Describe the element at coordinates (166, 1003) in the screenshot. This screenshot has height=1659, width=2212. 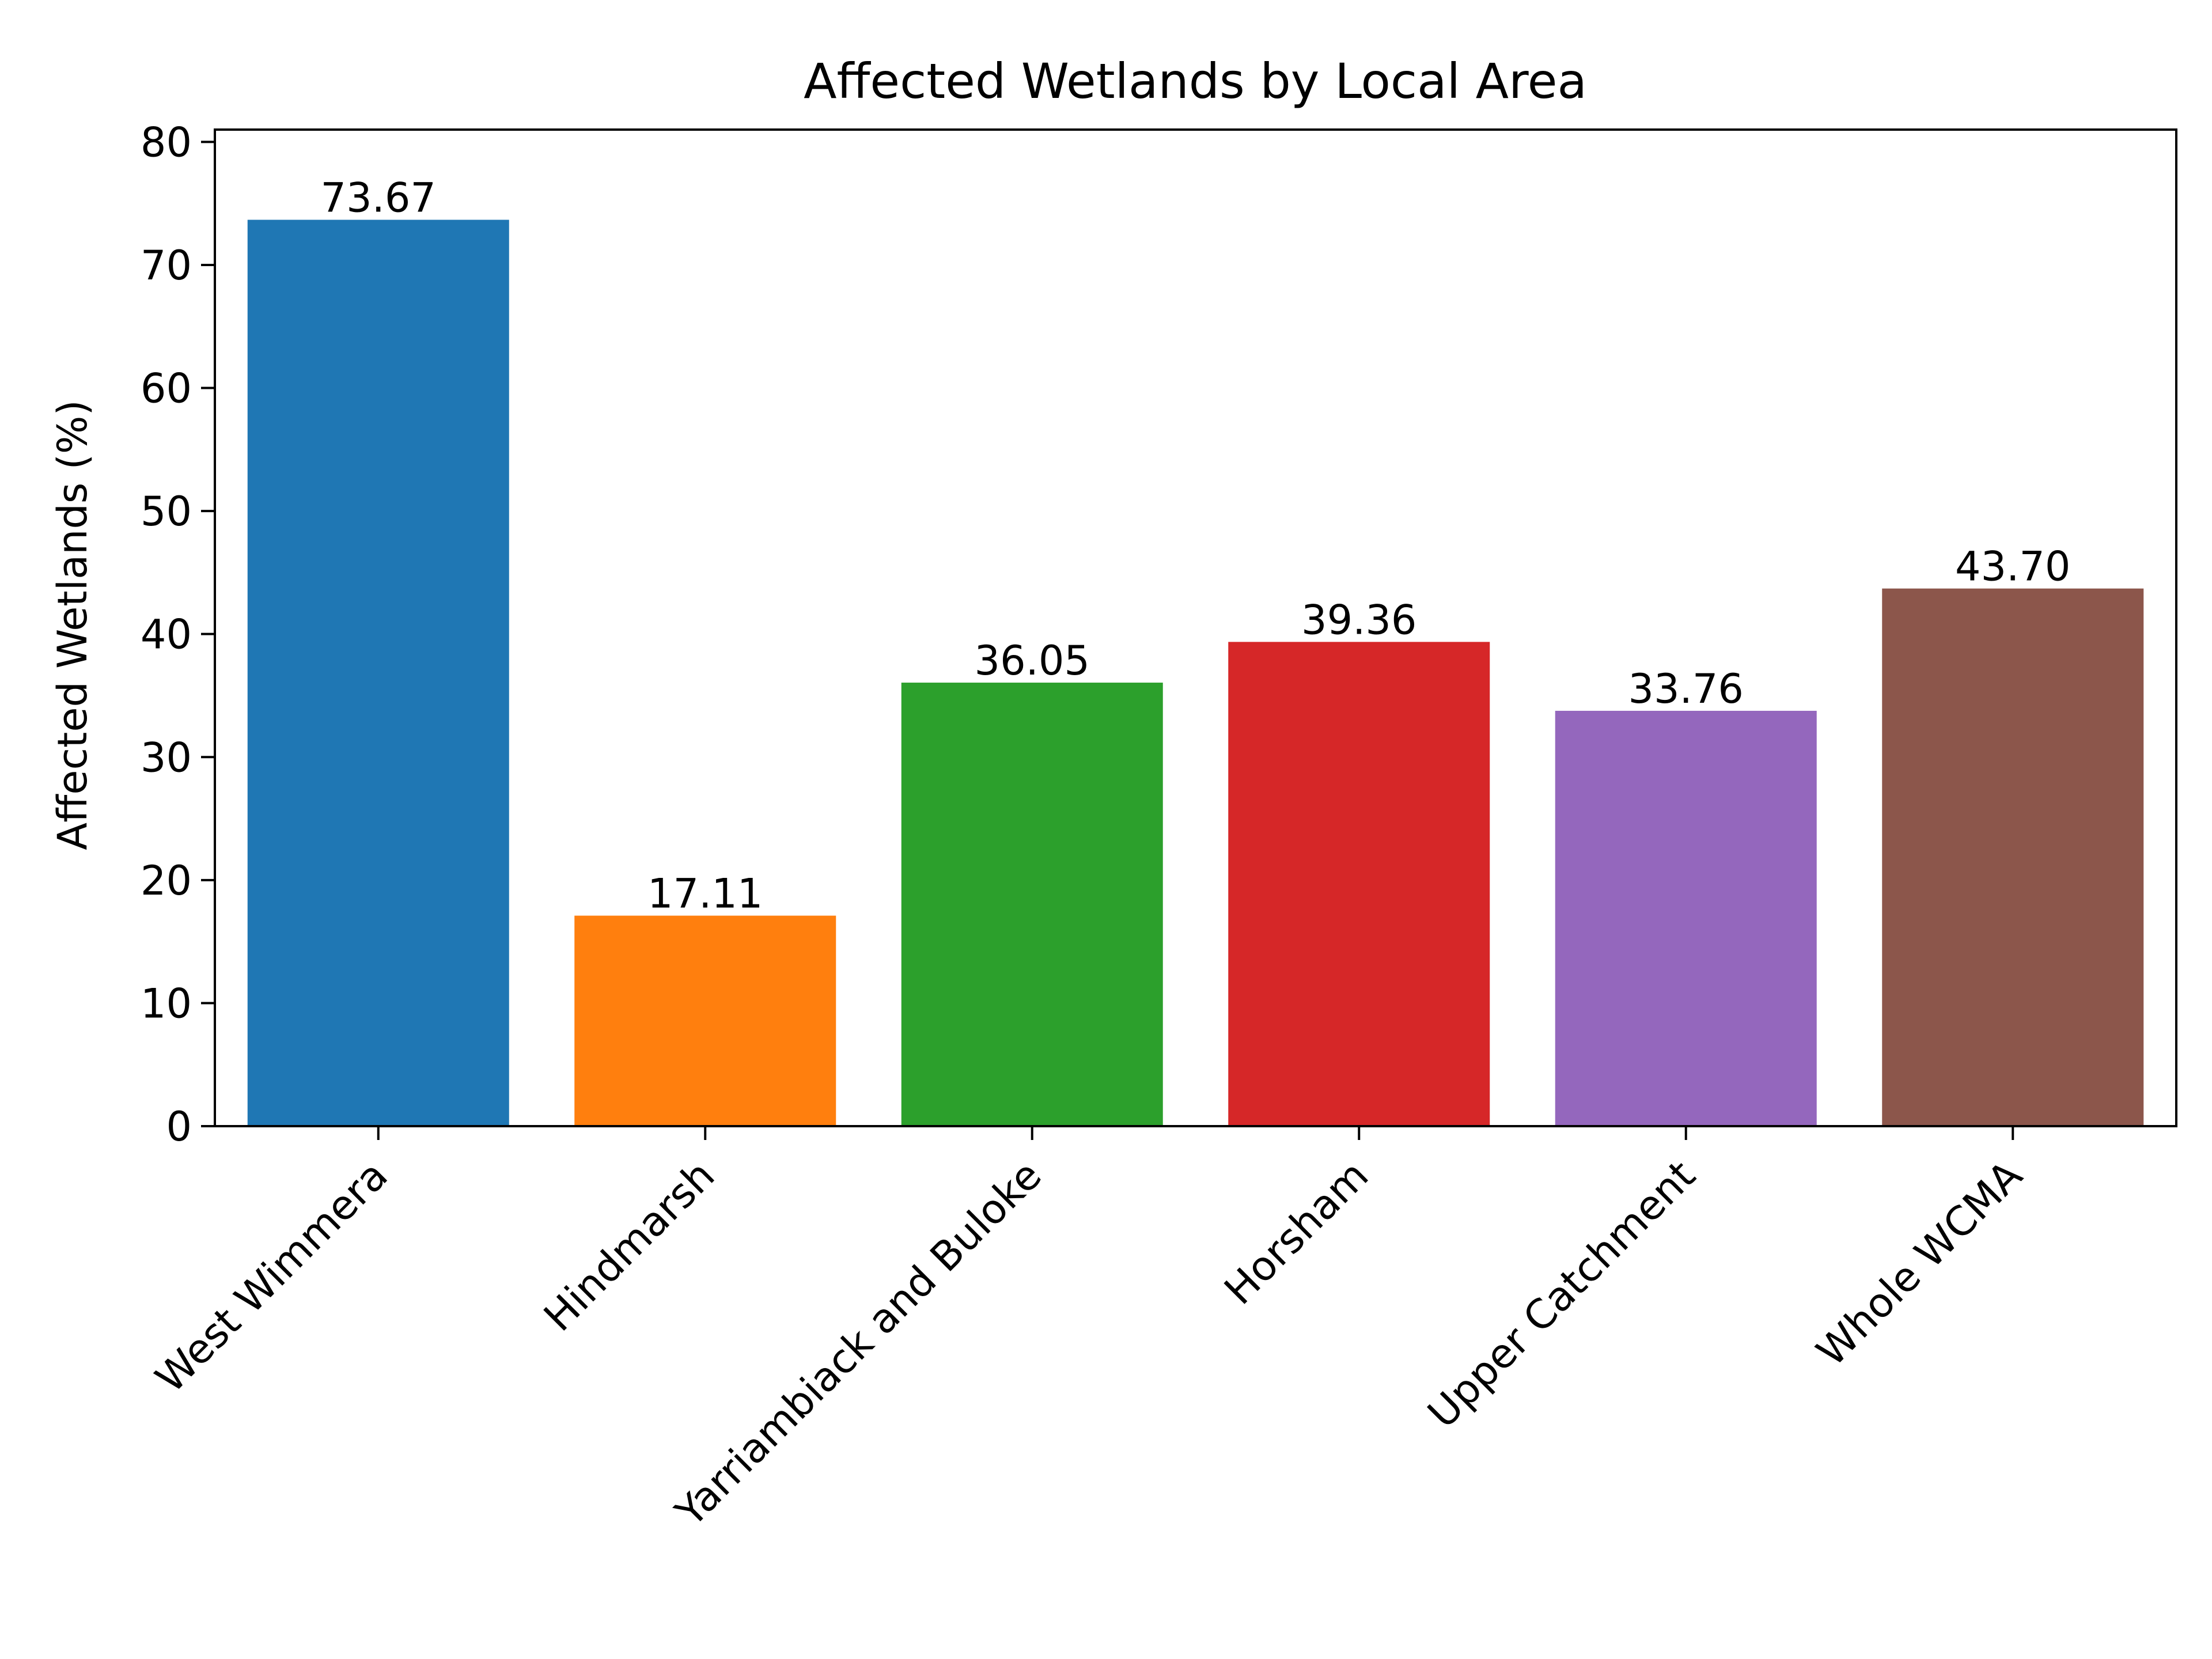
I see `y-tick-label: 10` at that location.